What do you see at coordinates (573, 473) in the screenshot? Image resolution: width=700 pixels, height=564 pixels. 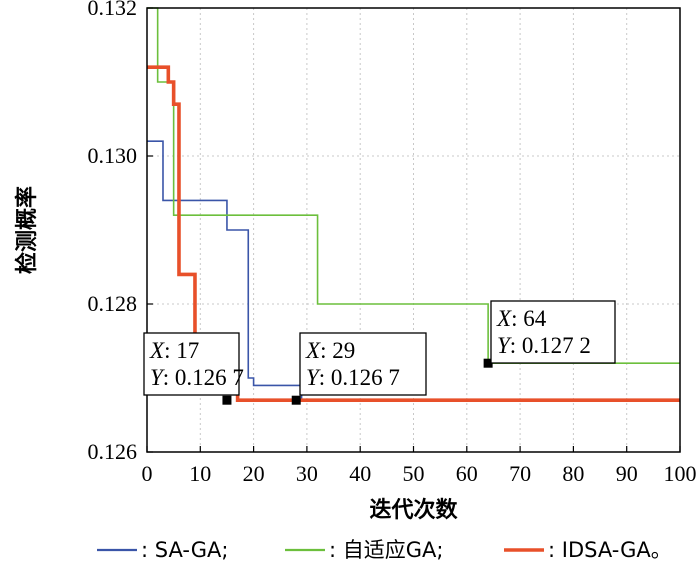 I see `x-tick-label: 80` at bounding box center [573, 473].